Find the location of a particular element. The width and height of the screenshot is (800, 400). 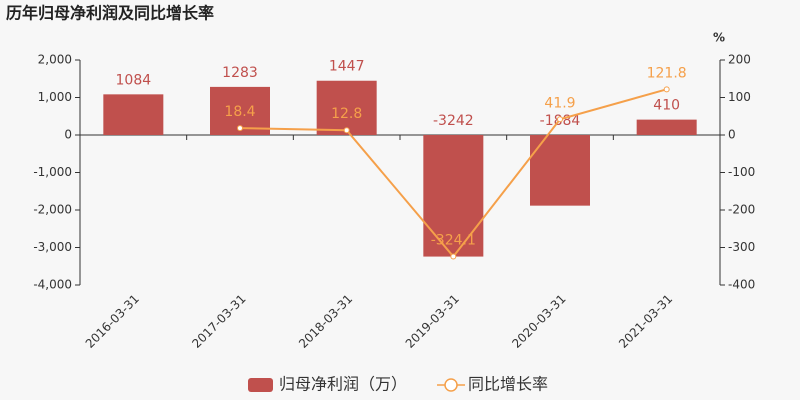

bar-value-label: 1283 is located at coordinates (240, 73).